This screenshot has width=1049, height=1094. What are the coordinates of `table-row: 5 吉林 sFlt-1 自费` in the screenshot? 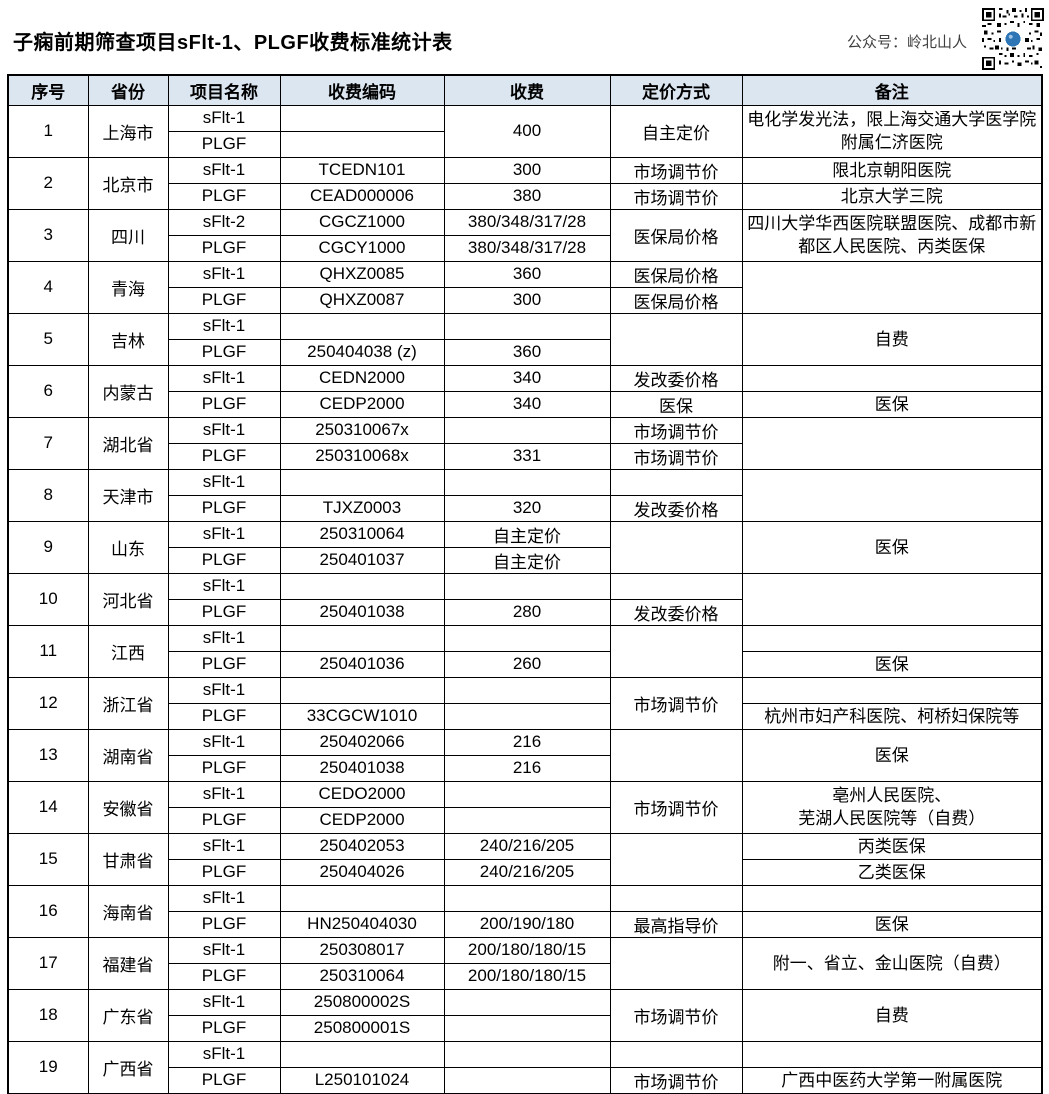 It's located at (525, 339).